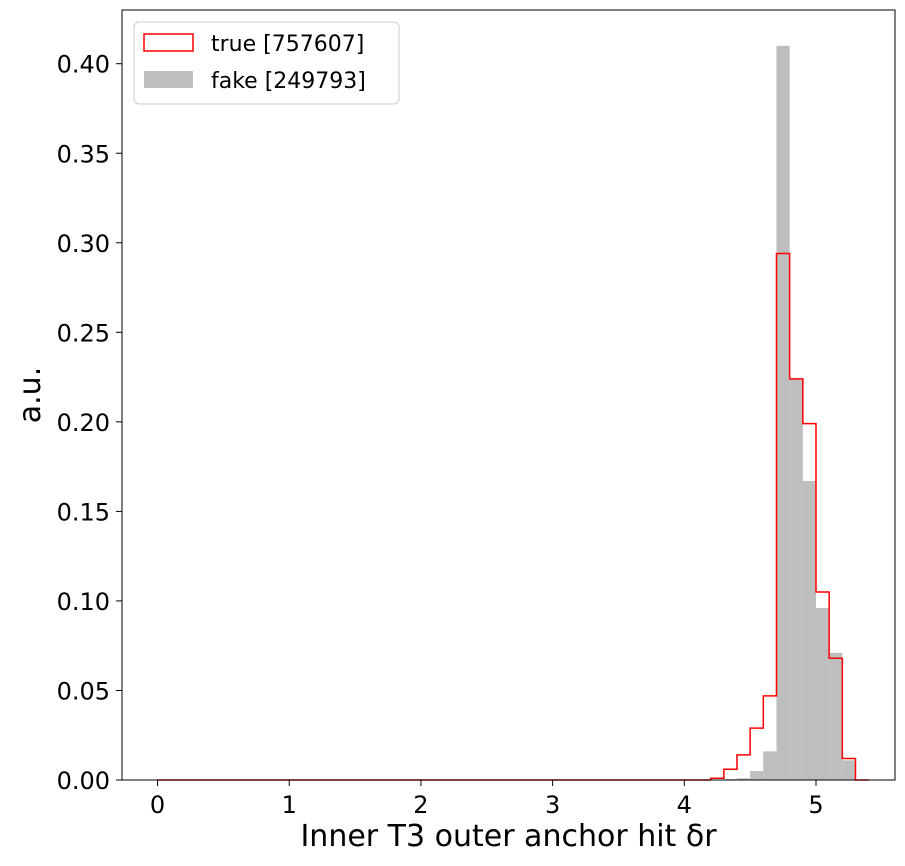 The image size is (905, 866). What do you see at coordinates (83, 781) in the screenshot?
I see `y-tick-label: 0.00` at bounding box center [83, 781].